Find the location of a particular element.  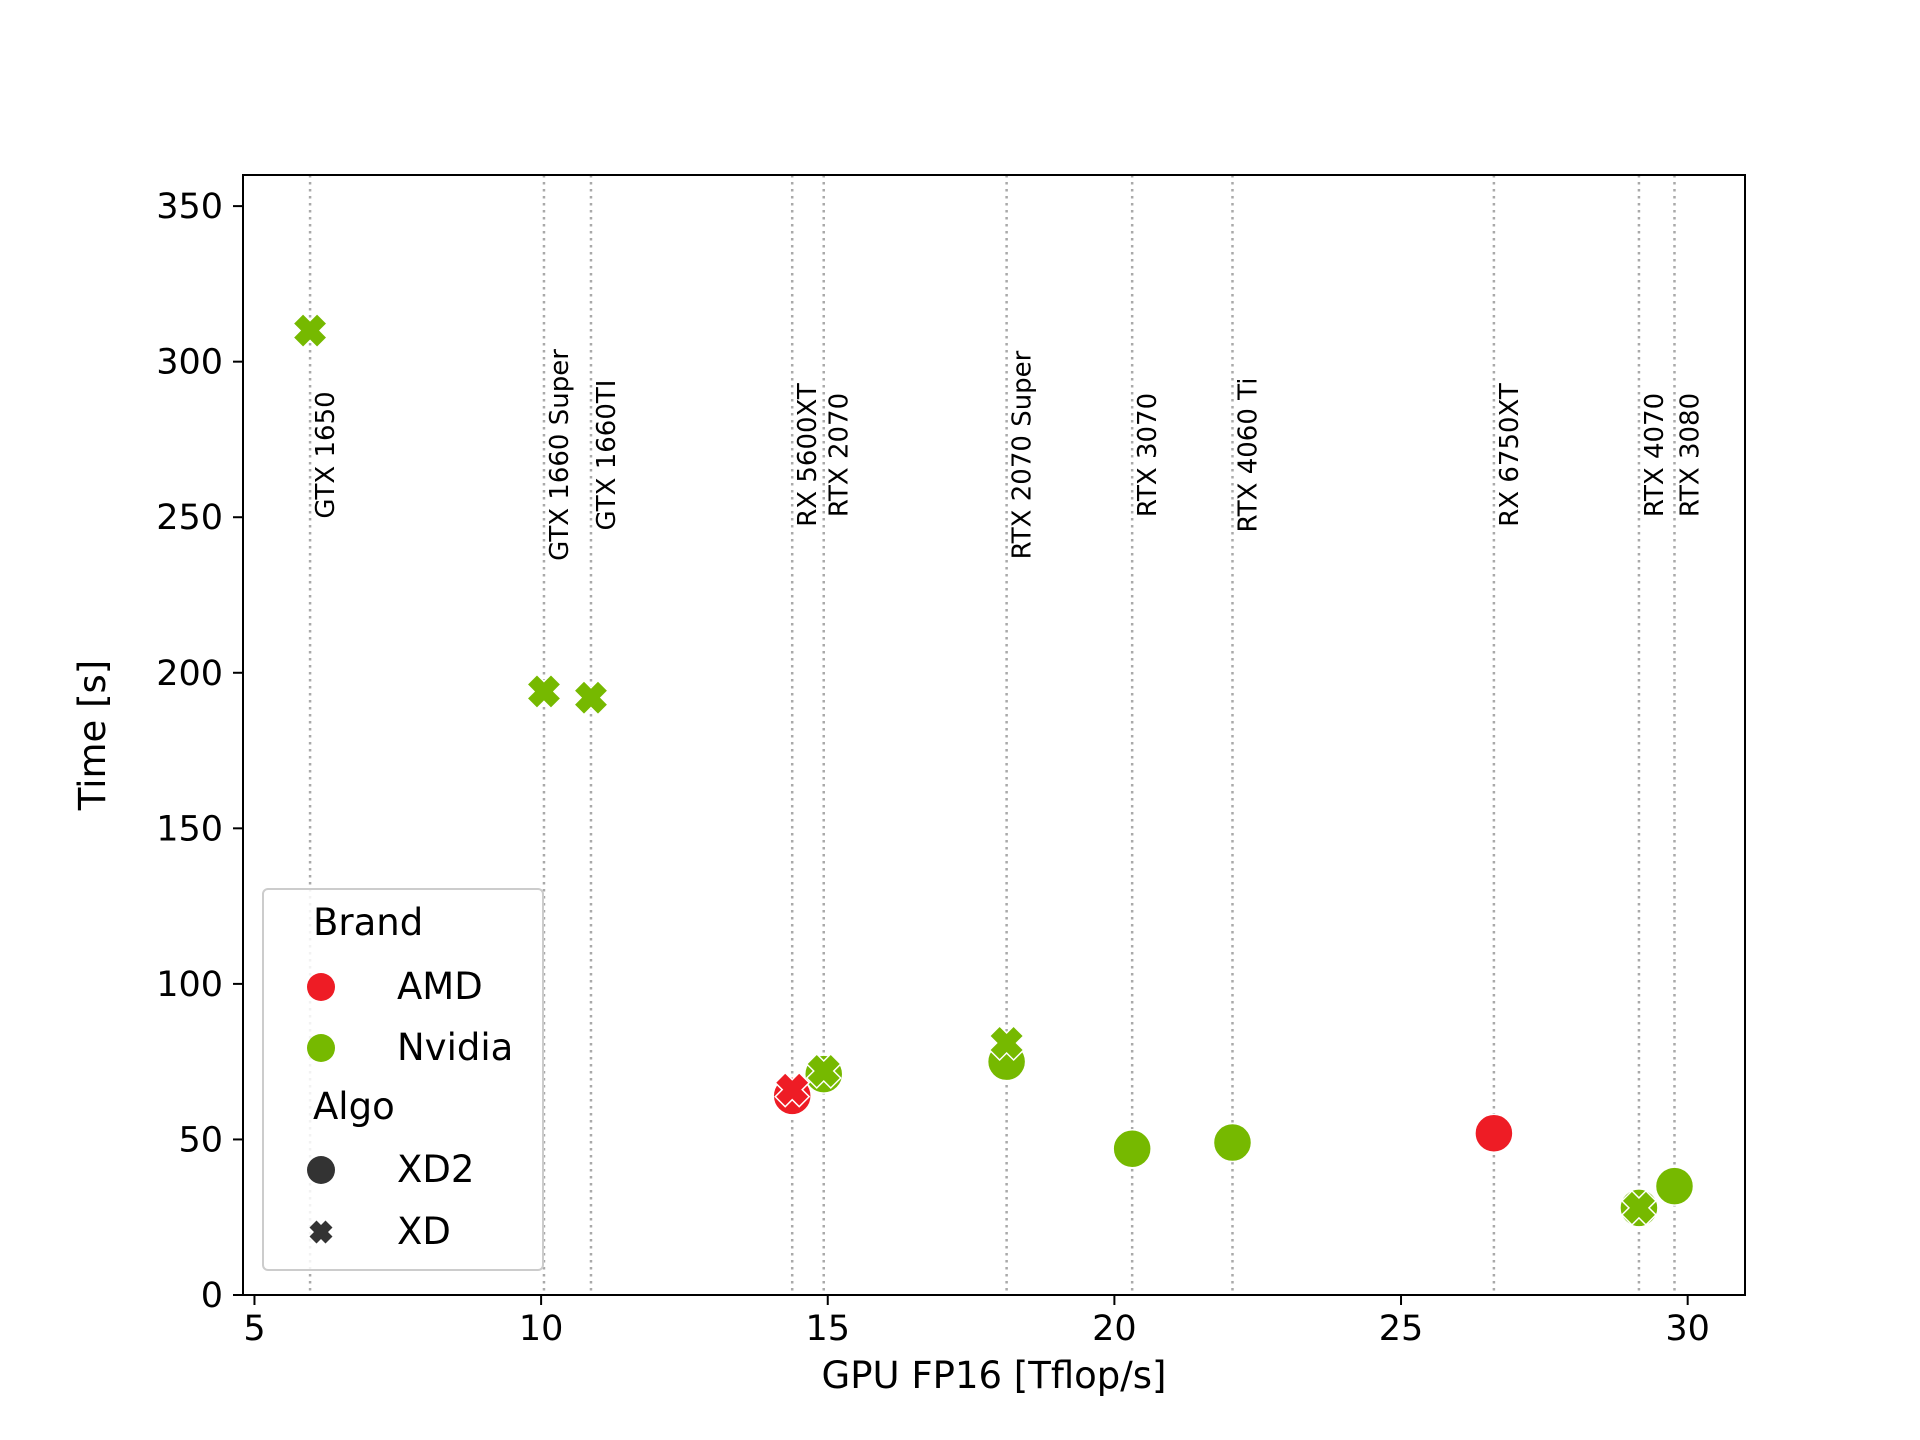

y-tick-label: 0 is located at coordinates (212, 1296).